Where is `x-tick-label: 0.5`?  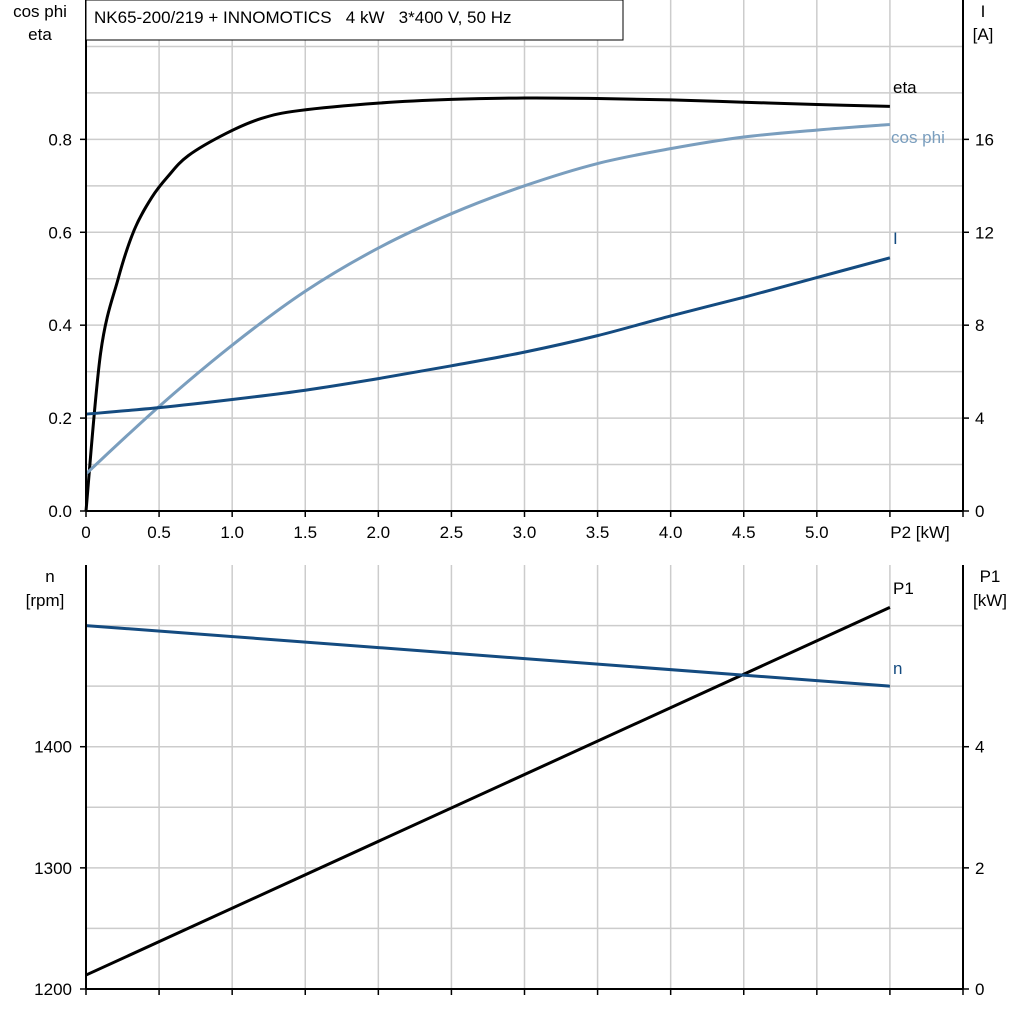 x-tick-label: 0.5 is located at coordinates (159, 532).